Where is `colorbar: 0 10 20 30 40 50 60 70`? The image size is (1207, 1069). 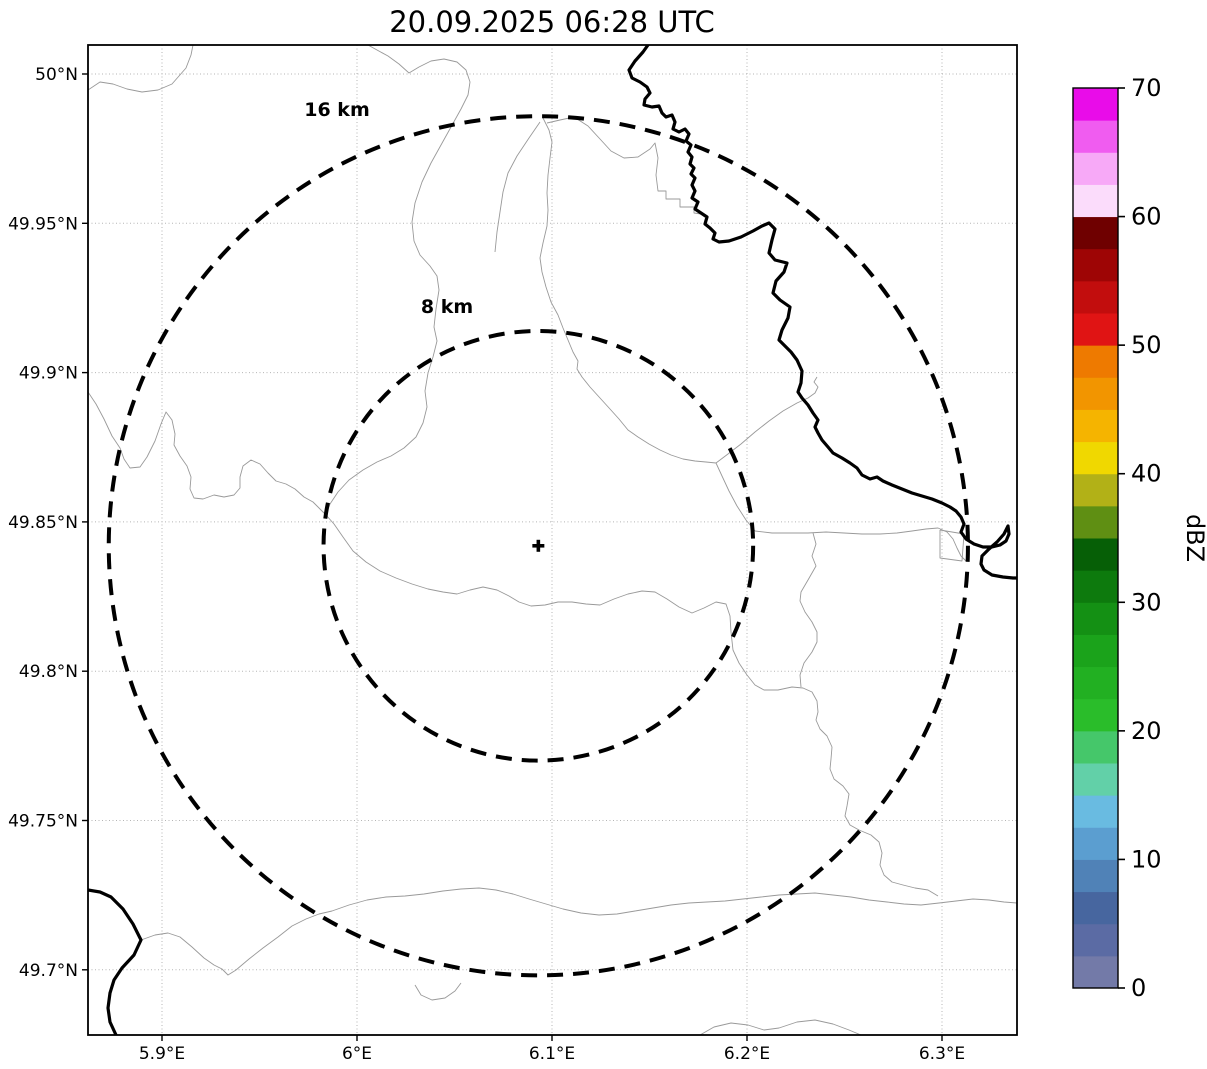
colorbar: 0 10 20 30 40 50 60 70 is located at coordinates (1117, 538).